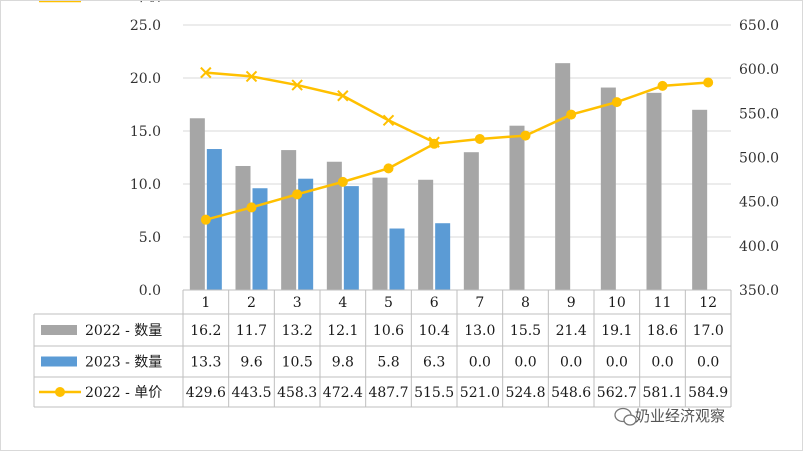  I want to click on y-right-tick-label: 500.0, so click(759, 159).